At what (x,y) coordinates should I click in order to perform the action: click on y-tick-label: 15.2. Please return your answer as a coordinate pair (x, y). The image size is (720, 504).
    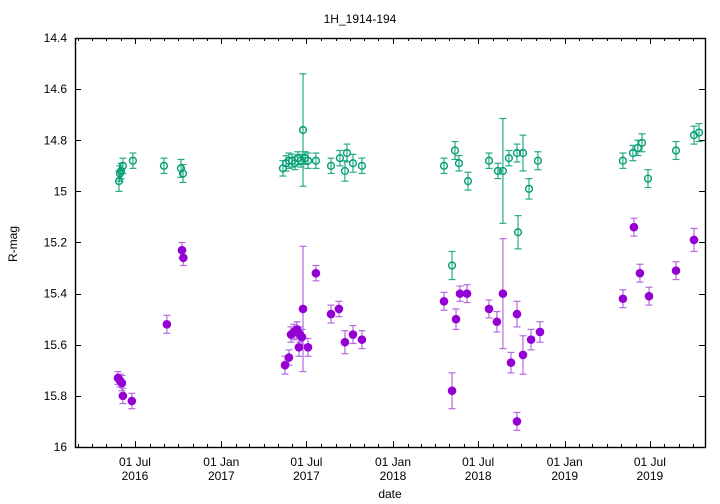
    Looking at the image, I should click on (56, 243).